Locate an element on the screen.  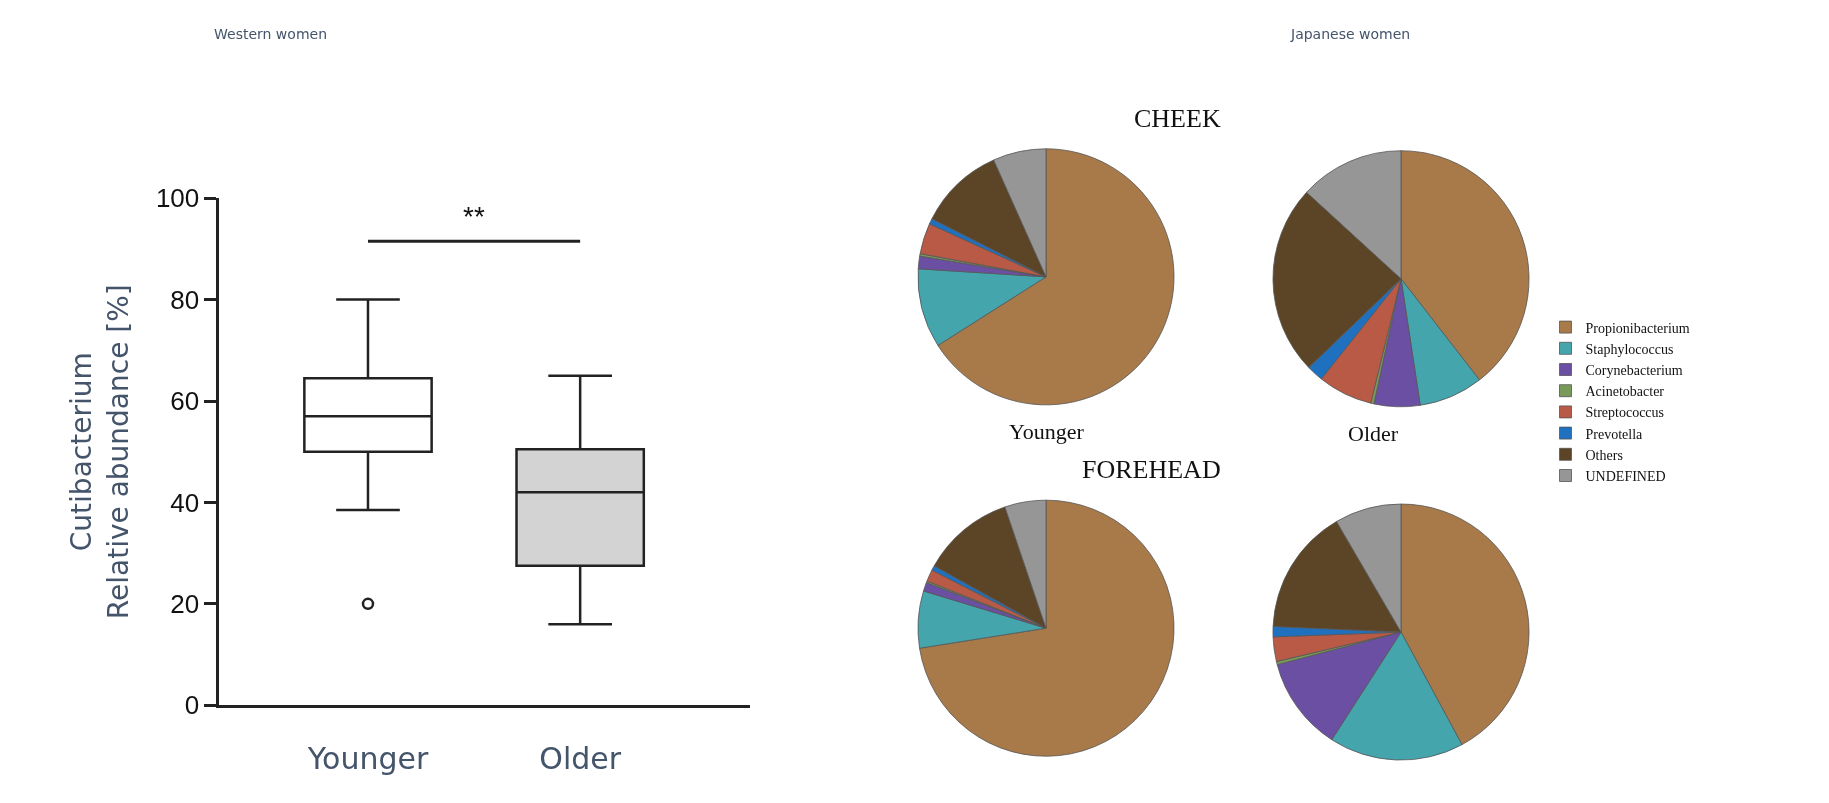
annotation: ** is located at coordinates (474, 216).